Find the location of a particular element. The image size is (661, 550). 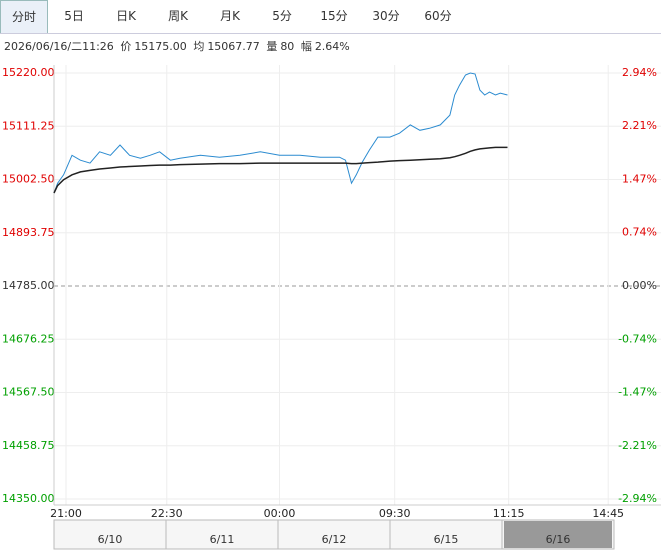

price: 15175.00 is located at coordinates (160, 46).